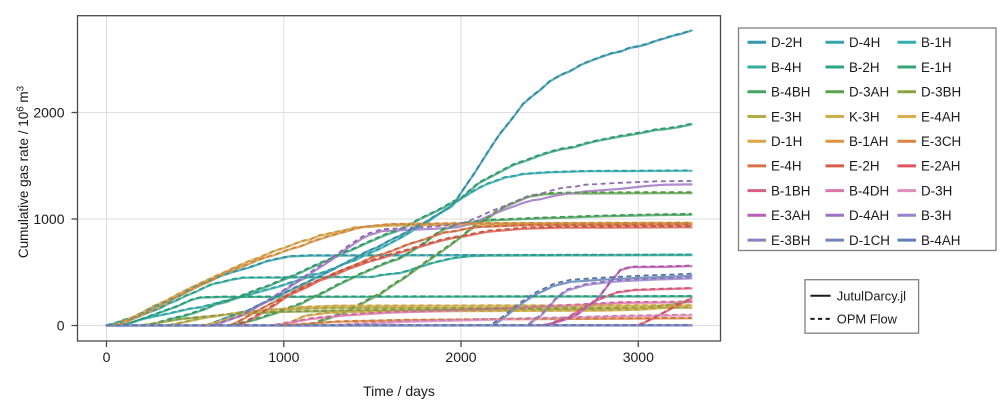 Image resolution: width=1000 pixels, height=405 pixels. I want to click on svg-text: E-3BH, so click(790, 240).